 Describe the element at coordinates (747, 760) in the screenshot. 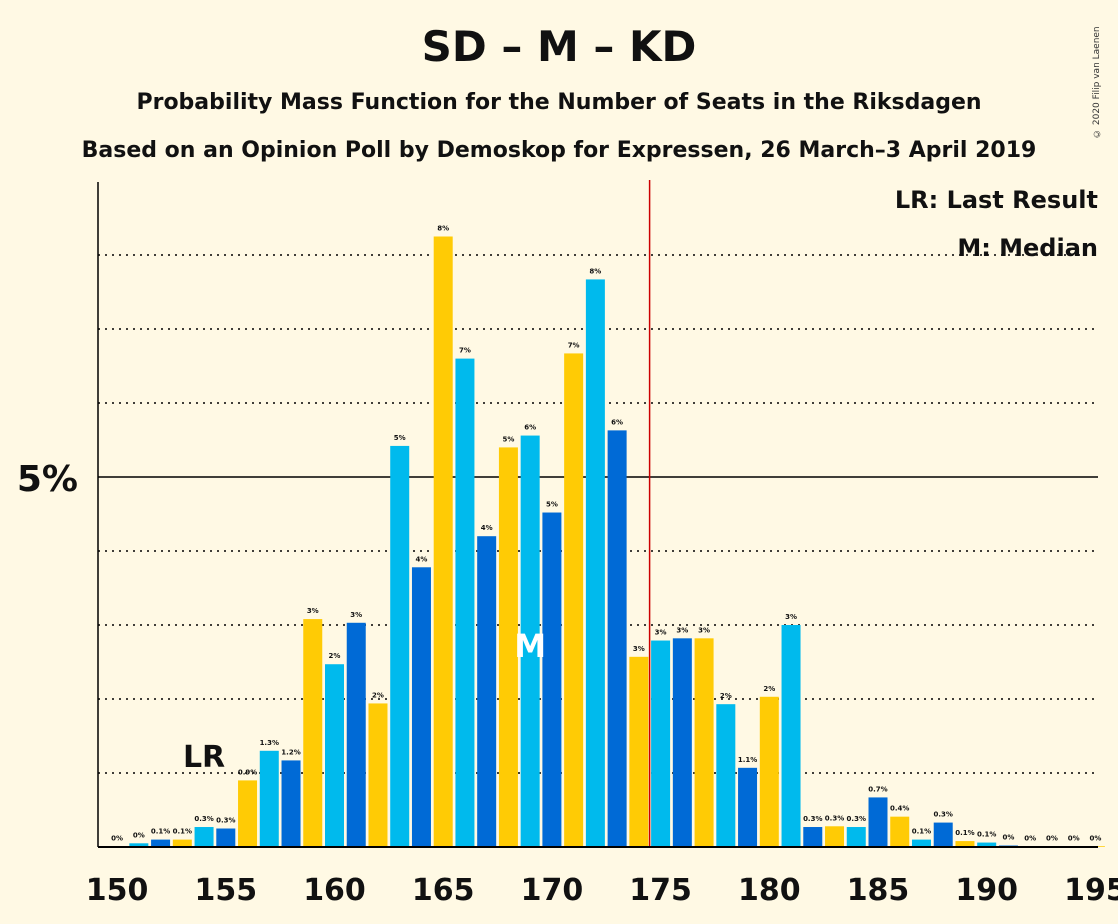

I see `bar-value-label: 1.1%` at that location.